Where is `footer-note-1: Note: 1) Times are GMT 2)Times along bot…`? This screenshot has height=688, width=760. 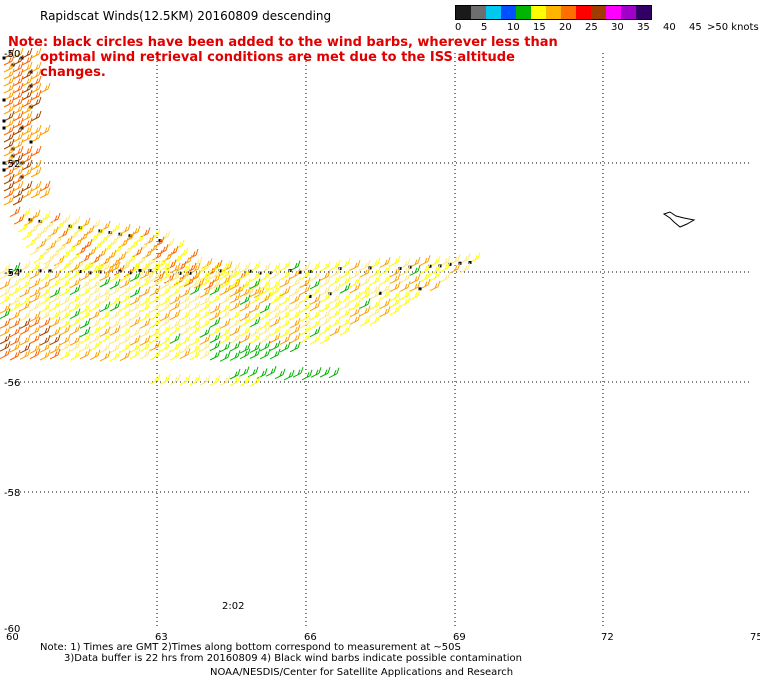
footer-note-1: Note: 1) Times are GMT 2)Times along bot… is located at coordinates (250, 647).